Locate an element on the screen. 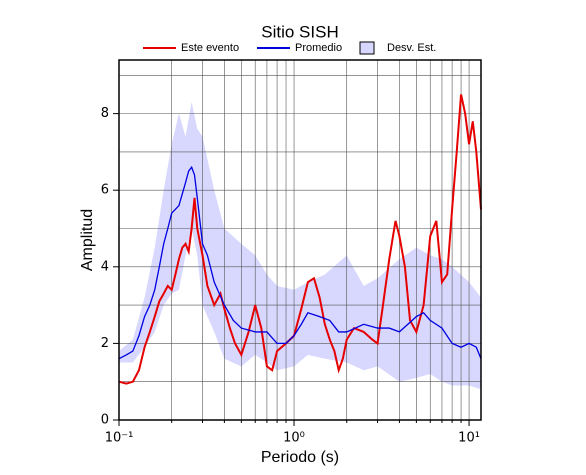  x-tick-label: 10⁰ is located at coordinates (294, 438).